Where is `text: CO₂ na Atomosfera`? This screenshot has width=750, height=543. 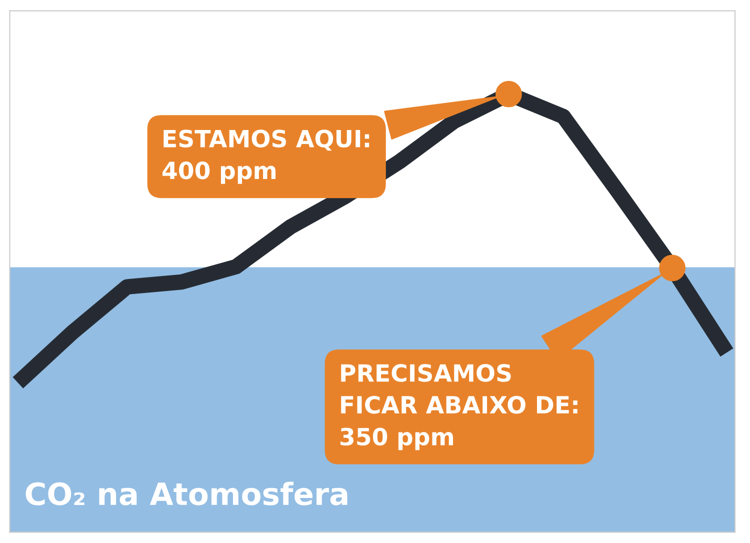 text: CO₂ na Atomosfera is located at coordinates (187, 494).